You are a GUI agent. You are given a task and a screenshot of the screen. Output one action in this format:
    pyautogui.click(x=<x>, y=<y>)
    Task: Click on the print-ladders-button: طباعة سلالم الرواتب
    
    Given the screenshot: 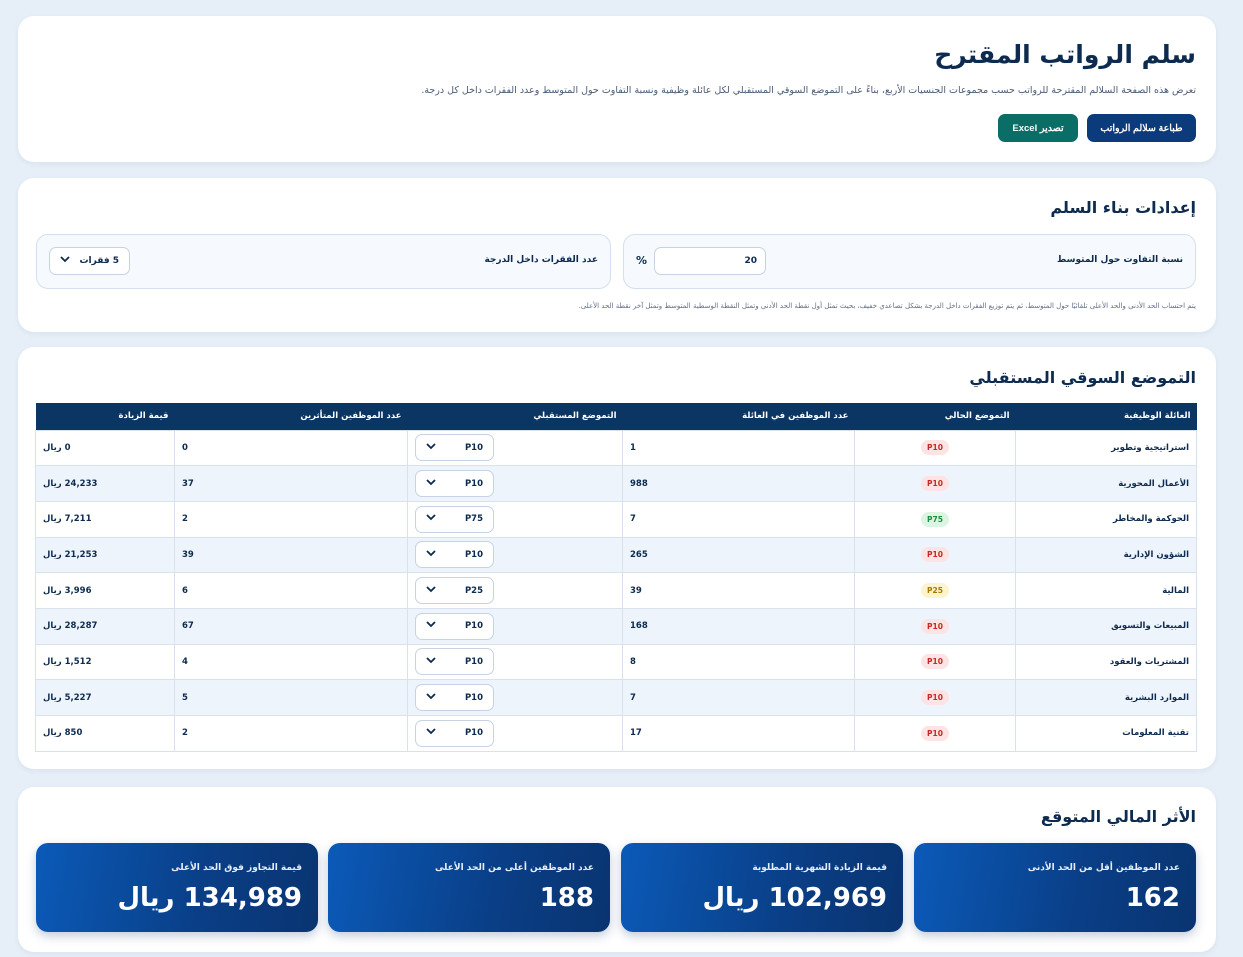 What is the action you would take?
    pyautogui.click(x=1141, y=128)
    